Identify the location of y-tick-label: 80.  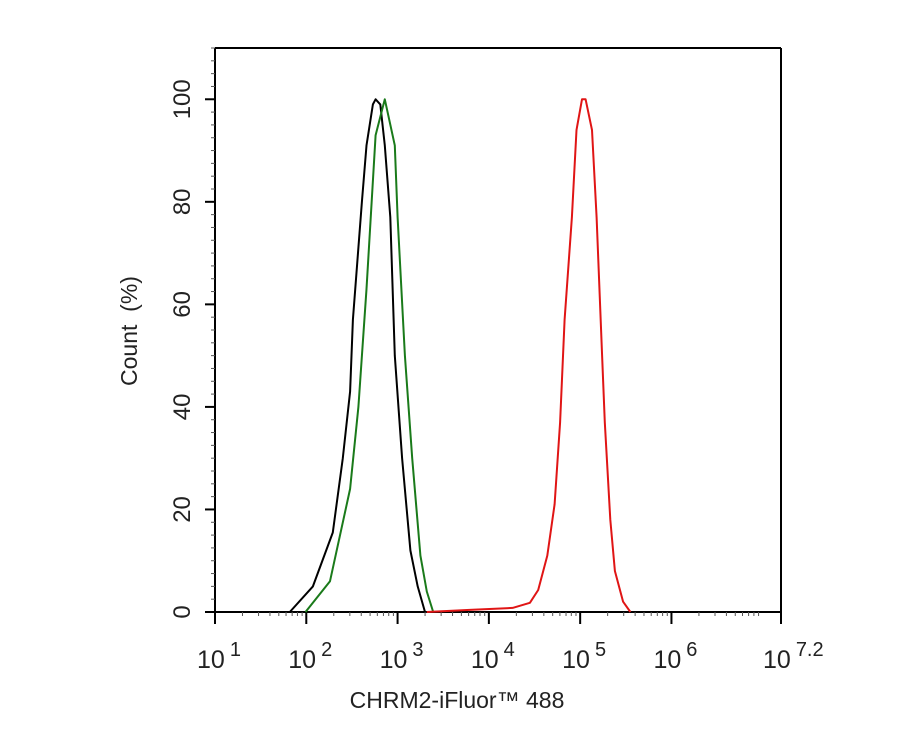
(182, 201).